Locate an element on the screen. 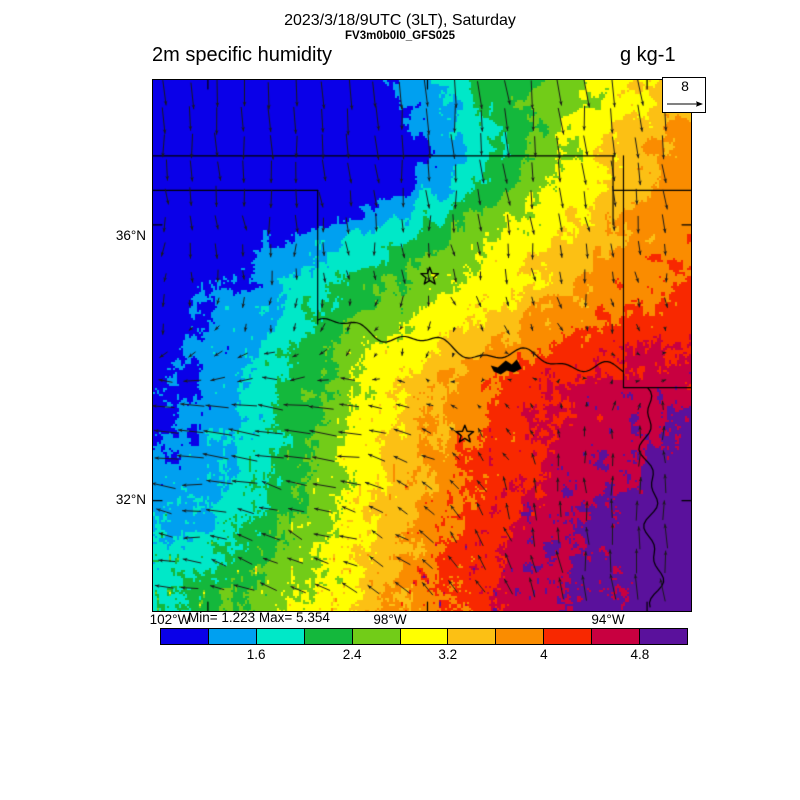 This screenshot has width=800, height=800. colorbar-label-3.2: 3.2 is located at coordinates (448, 654).